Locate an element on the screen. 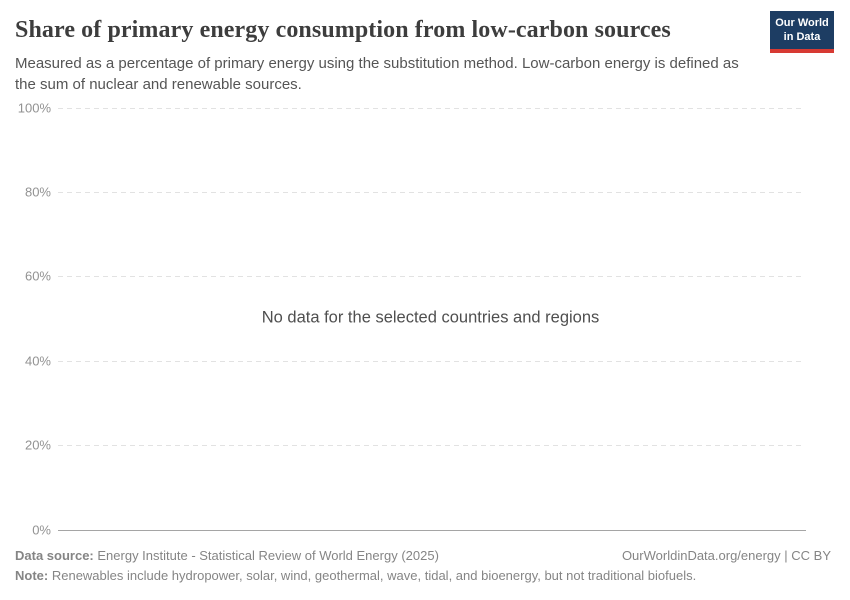 Image resolution: width=850 pixels, height=600 pixels. owid-logo: Our World in Data is located at coordinates (802, 32).